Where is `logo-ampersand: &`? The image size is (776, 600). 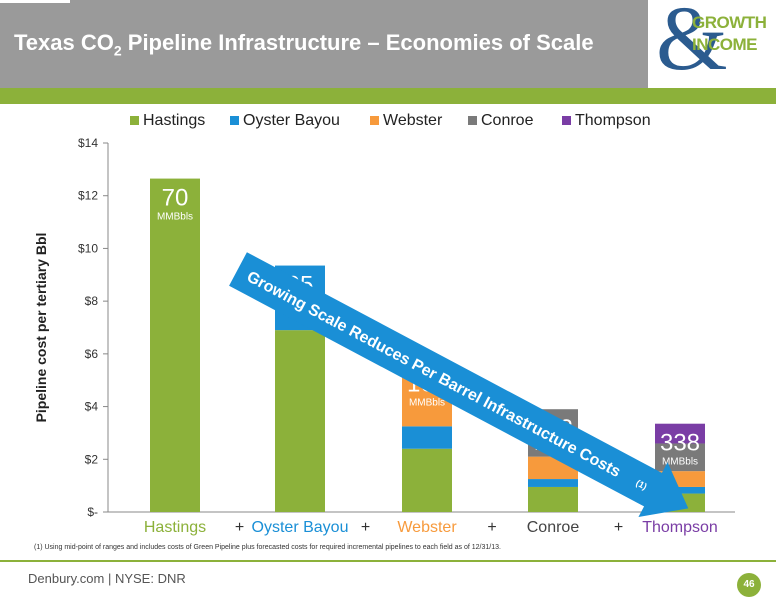 logo-ampersand: & is located at coordinates (692, 44).